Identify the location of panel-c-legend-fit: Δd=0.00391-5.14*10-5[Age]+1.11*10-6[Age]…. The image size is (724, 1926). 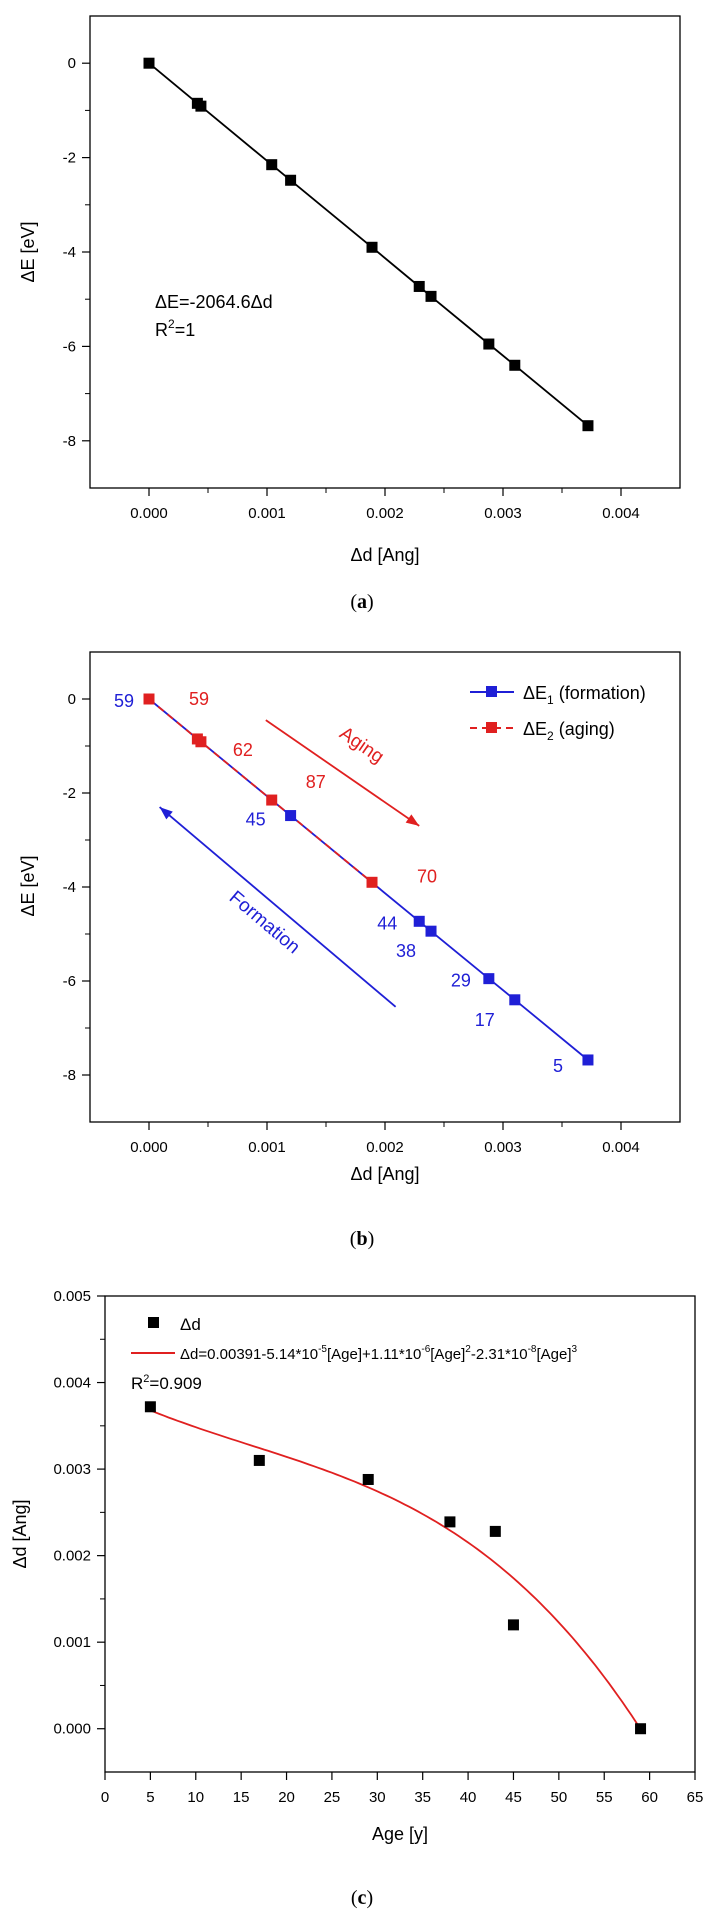
(354, 1353).